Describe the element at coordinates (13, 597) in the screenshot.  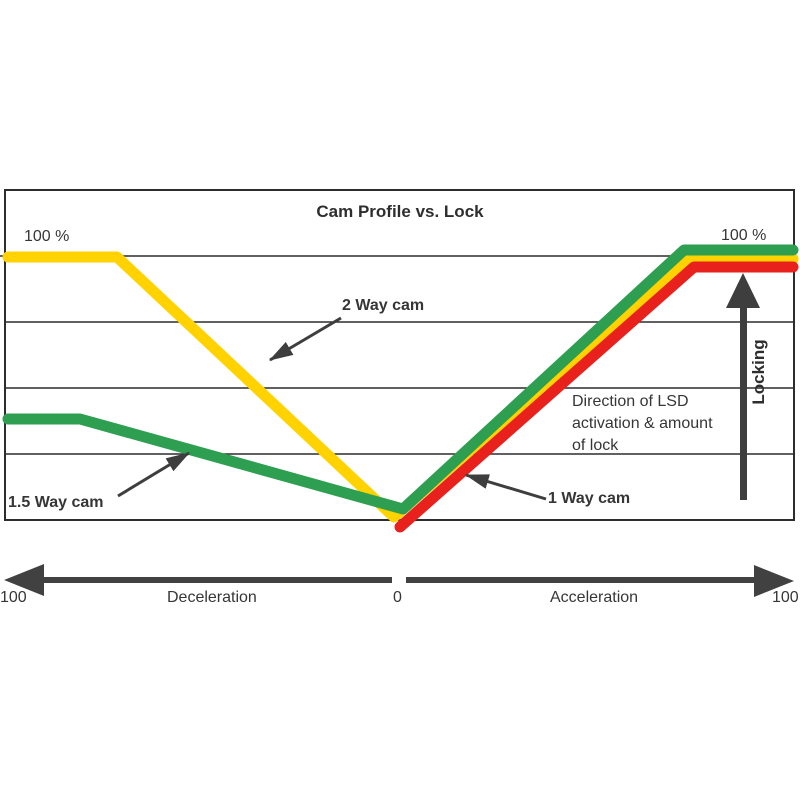
I see `x-left-end-value: 100` at that location.